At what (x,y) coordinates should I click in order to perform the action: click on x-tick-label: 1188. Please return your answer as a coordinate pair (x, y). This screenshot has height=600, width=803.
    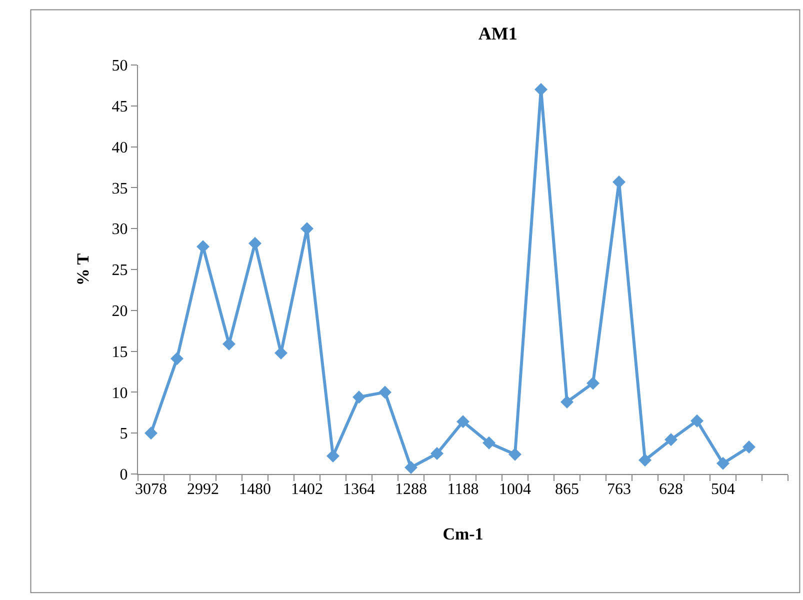
    Looking at the image, I should click on (463, 489).